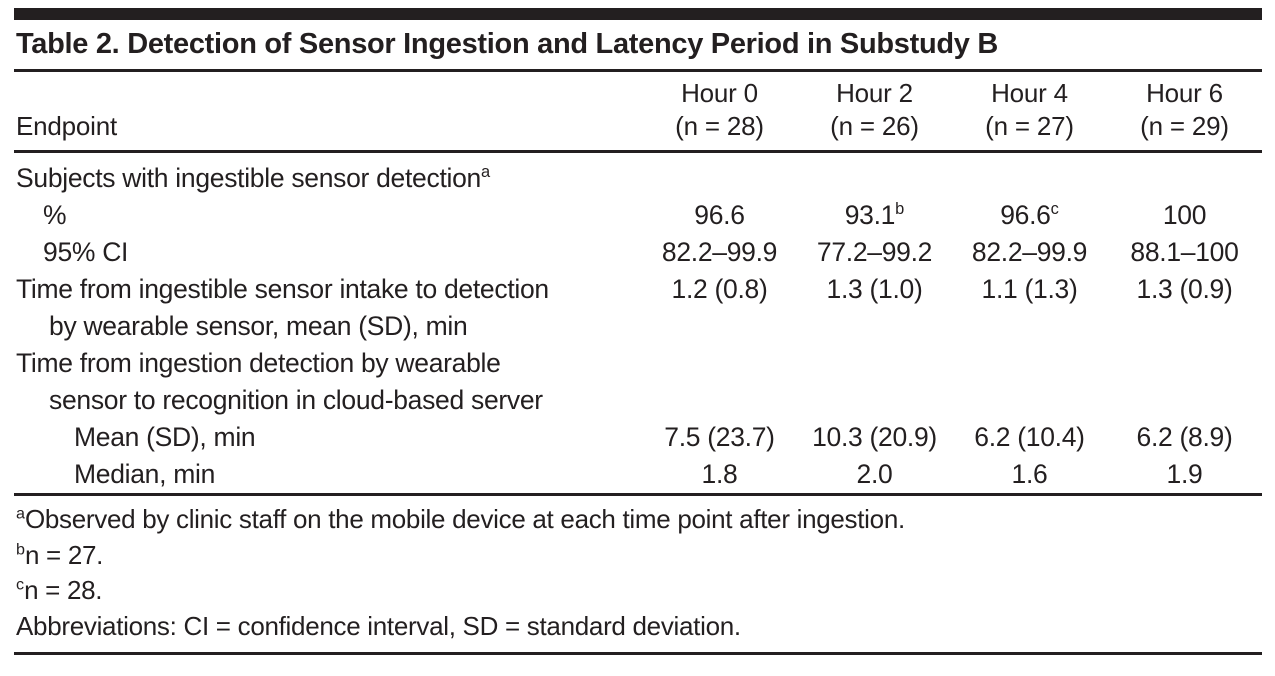 This screenshot has height=676, width=1275. I want to click on hour-label: Hour 4, so click(1029, 93).